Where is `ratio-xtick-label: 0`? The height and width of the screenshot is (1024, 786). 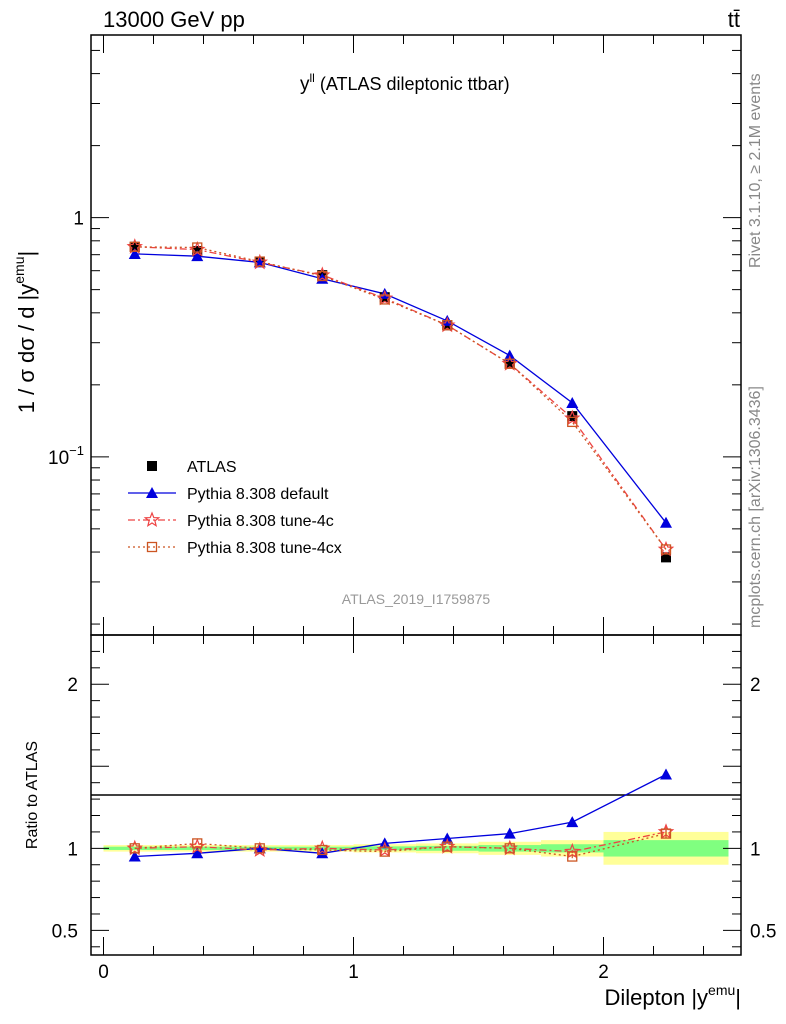
ratio-xtick-label: 0 is located at coordinates (103, 972).